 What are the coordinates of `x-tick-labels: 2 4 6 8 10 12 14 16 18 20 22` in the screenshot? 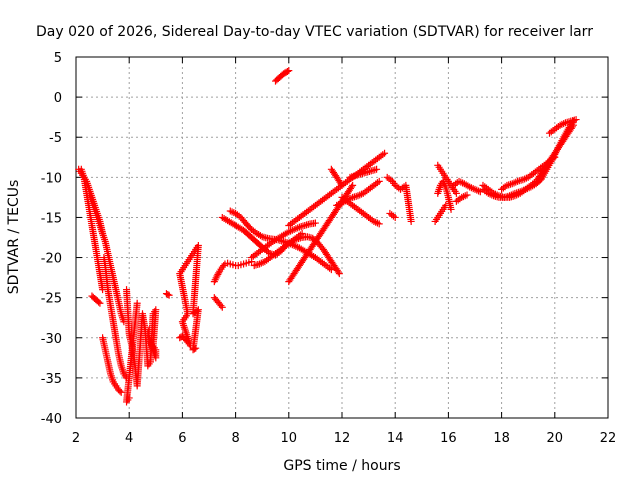 It's located at (344, 438).